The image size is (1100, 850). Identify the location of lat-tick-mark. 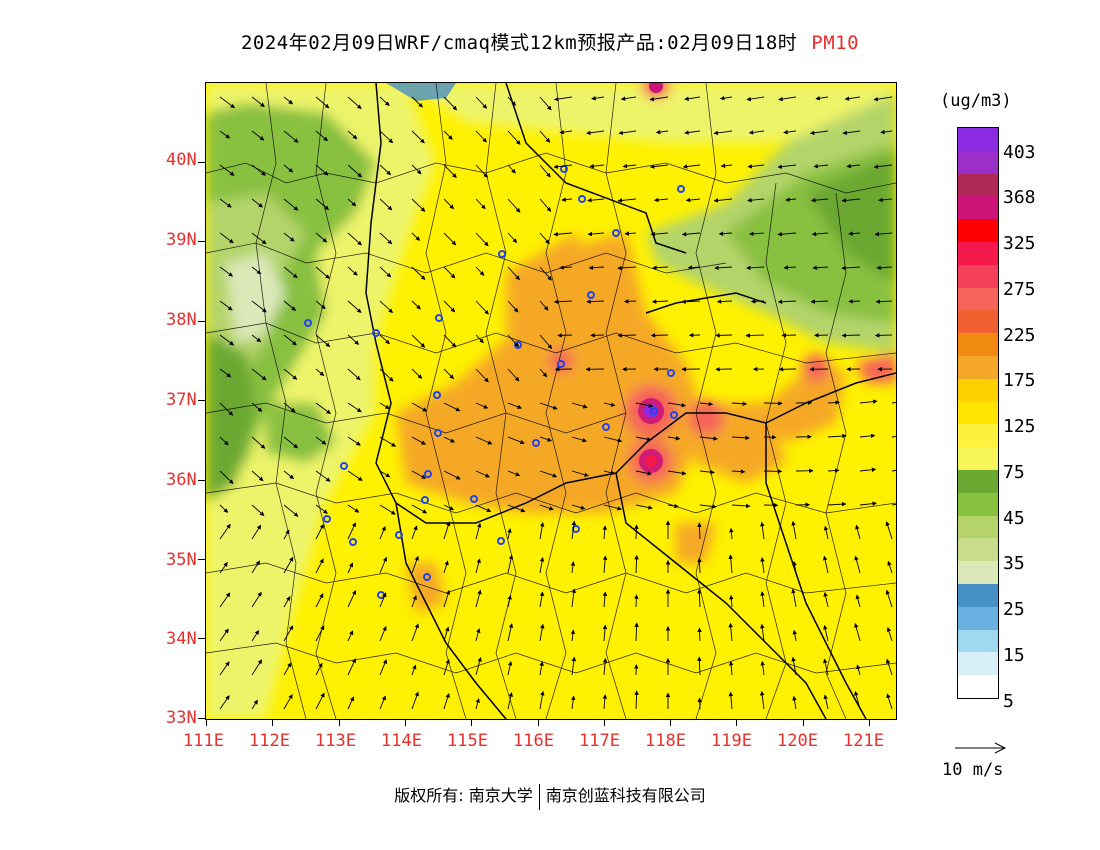
(201, 639).